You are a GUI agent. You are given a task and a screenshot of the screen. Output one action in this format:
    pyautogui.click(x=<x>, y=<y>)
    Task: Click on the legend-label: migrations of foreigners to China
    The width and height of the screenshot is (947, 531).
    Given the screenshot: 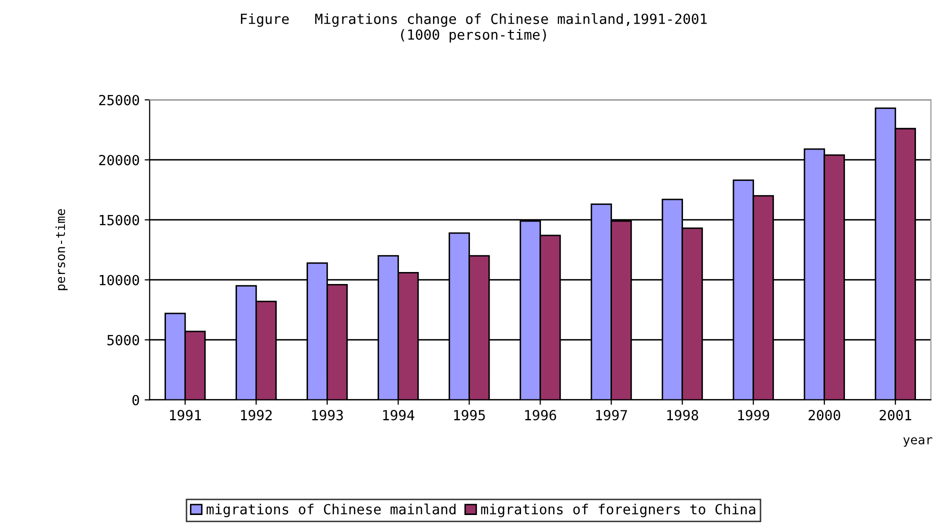 What is the action you would take?
    pyautogui.click(x=618, y=511)
    